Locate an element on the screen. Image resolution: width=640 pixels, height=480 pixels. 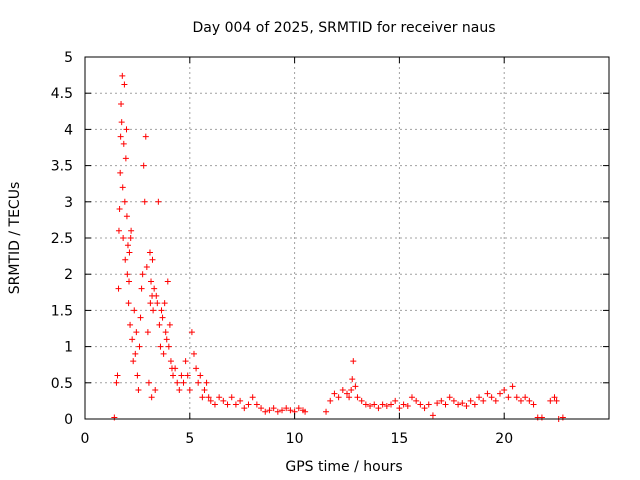
y-tick-label: 3.5 is located at coordinates (62, 167).